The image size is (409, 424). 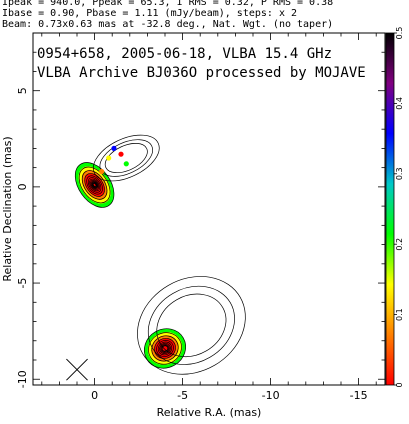 I want to click on colorbar-tick-label: 0.3, so click(x=399, y=173).